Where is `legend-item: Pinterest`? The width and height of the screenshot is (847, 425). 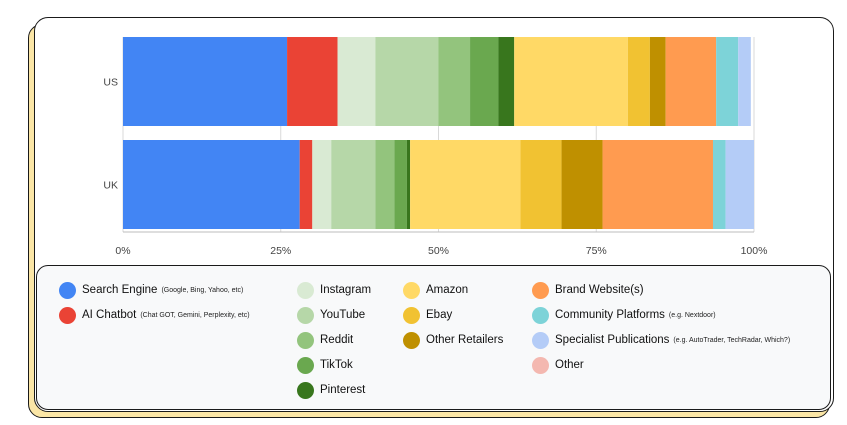 legend-item: Pinterest is located at coordinates (331, 390).